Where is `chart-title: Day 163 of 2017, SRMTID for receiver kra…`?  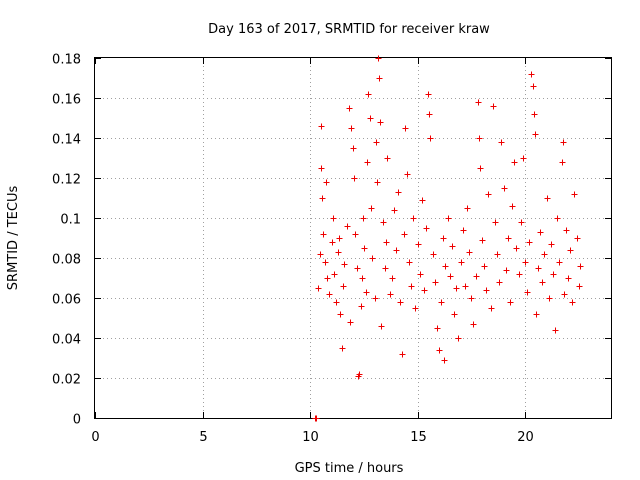 chart-title: Day 163 of 2017, SRMTID for receiver kra… is located at coordinates (349, 29).